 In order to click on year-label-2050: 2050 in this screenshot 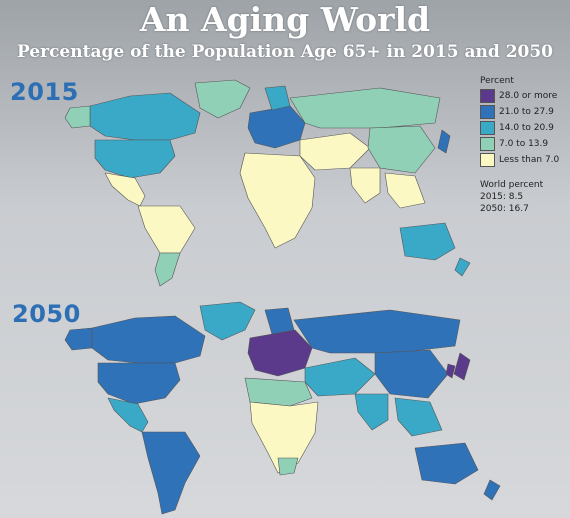, I will do `click(46, 314)`.